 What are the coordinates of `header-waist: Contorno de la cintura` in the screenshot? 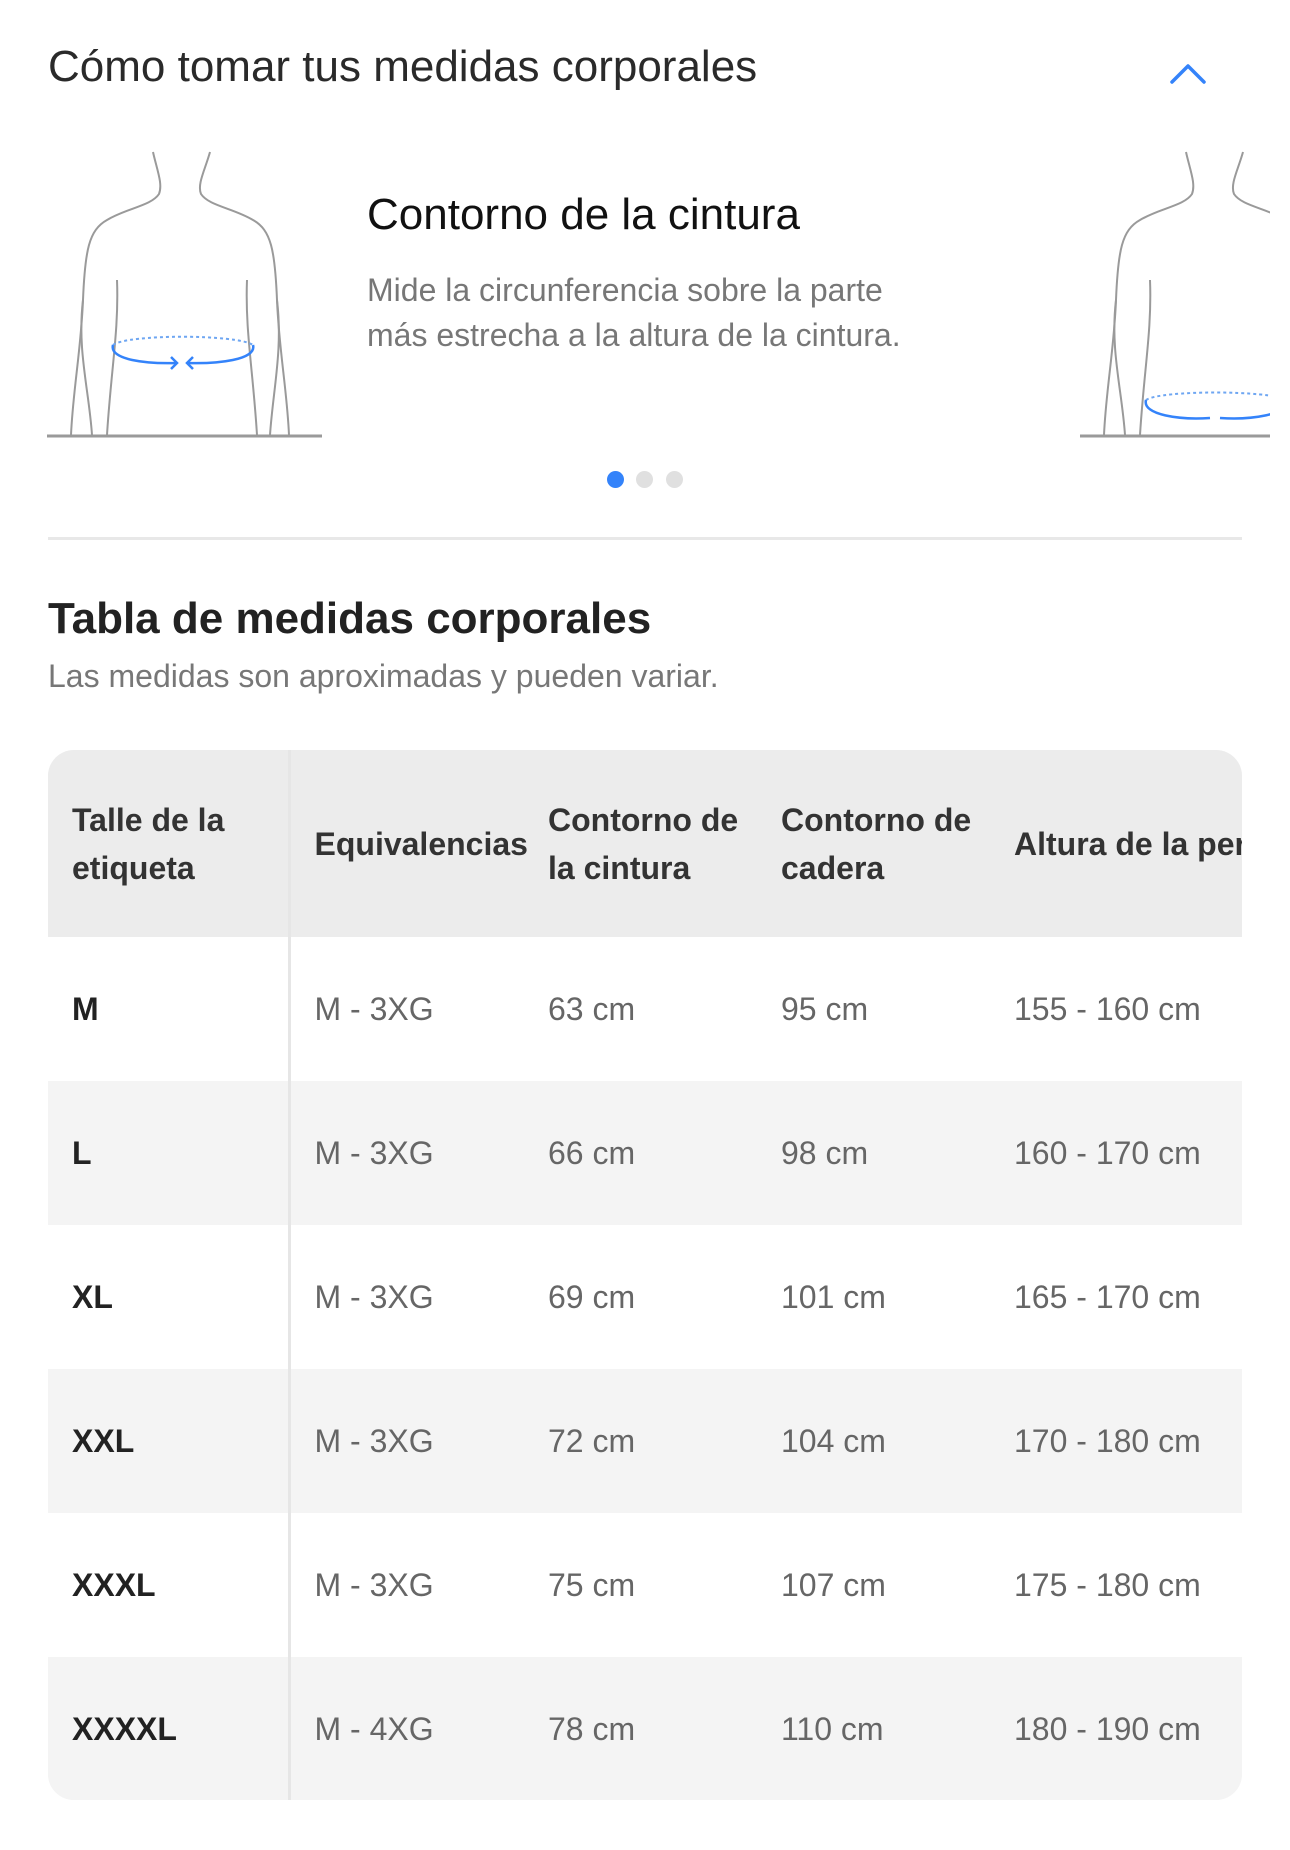 It's located at (640, 843).